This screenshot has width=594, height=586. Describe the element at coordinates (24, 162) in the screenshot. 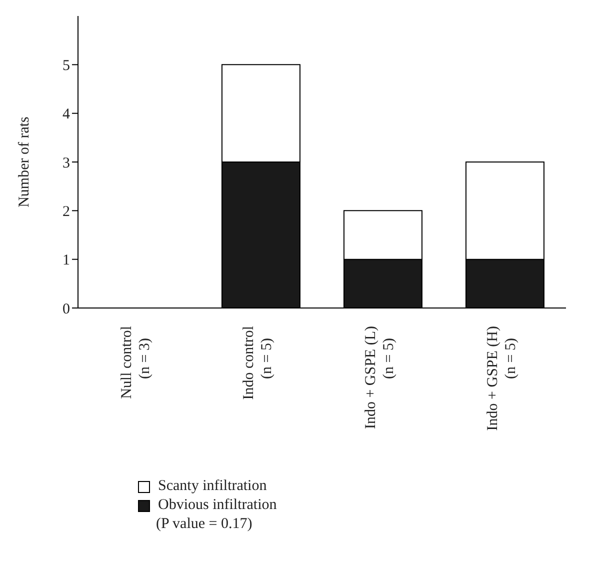

I see `y-axis-title: Number of rats` at that location.